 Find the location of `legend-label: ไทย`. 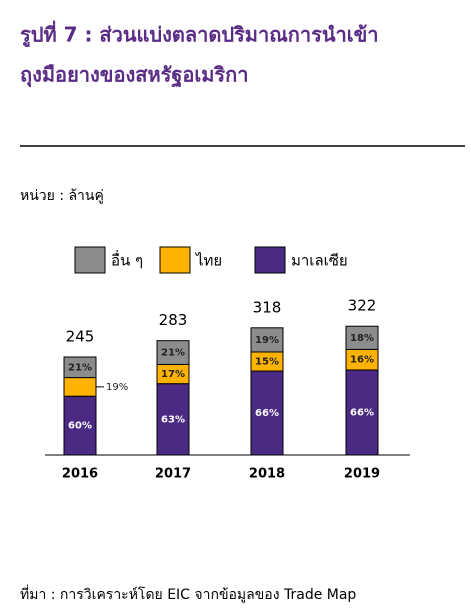

legend-label: ไทย is located at coordinates (208, 261).